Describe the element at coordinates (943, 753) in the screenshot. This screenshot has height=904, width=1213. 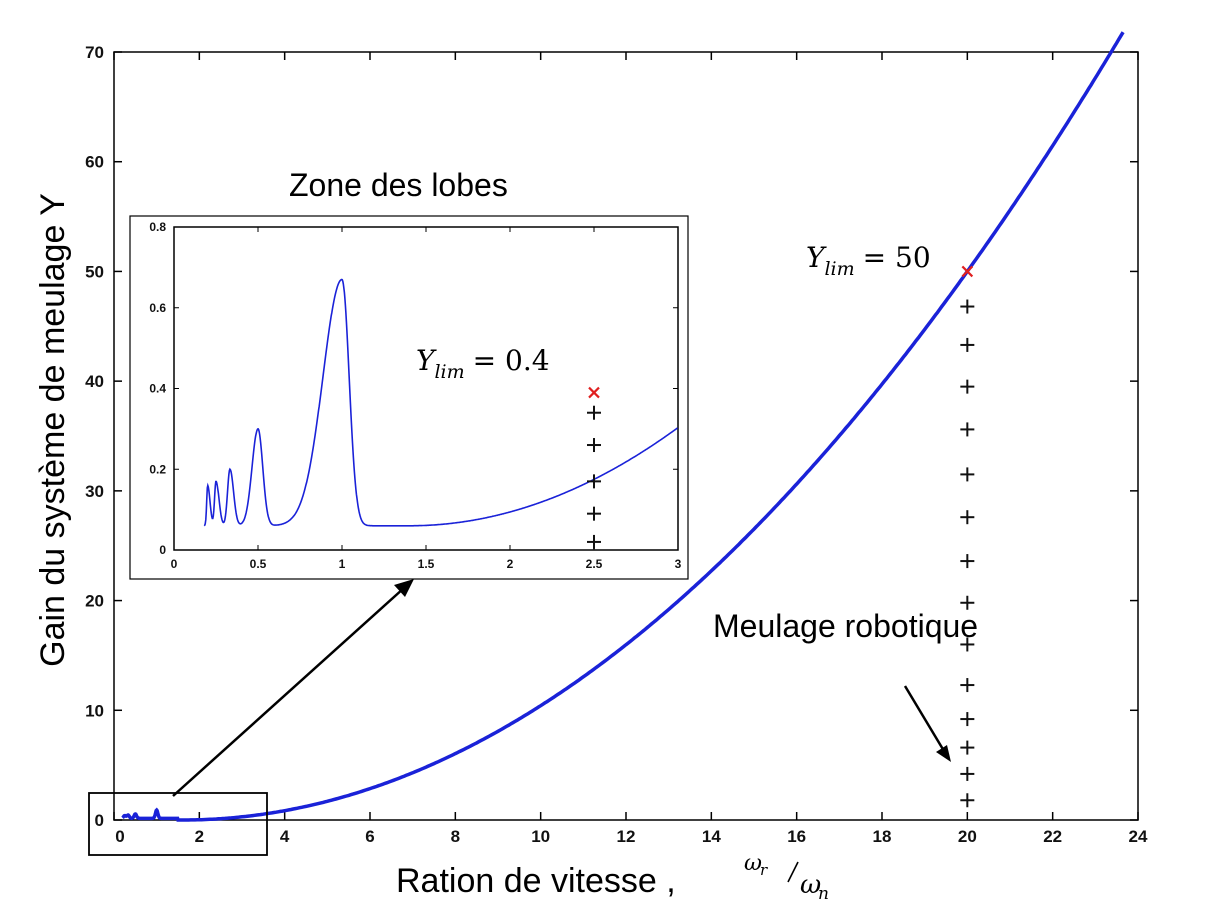
I see `annotation-arrow-head` at that location.